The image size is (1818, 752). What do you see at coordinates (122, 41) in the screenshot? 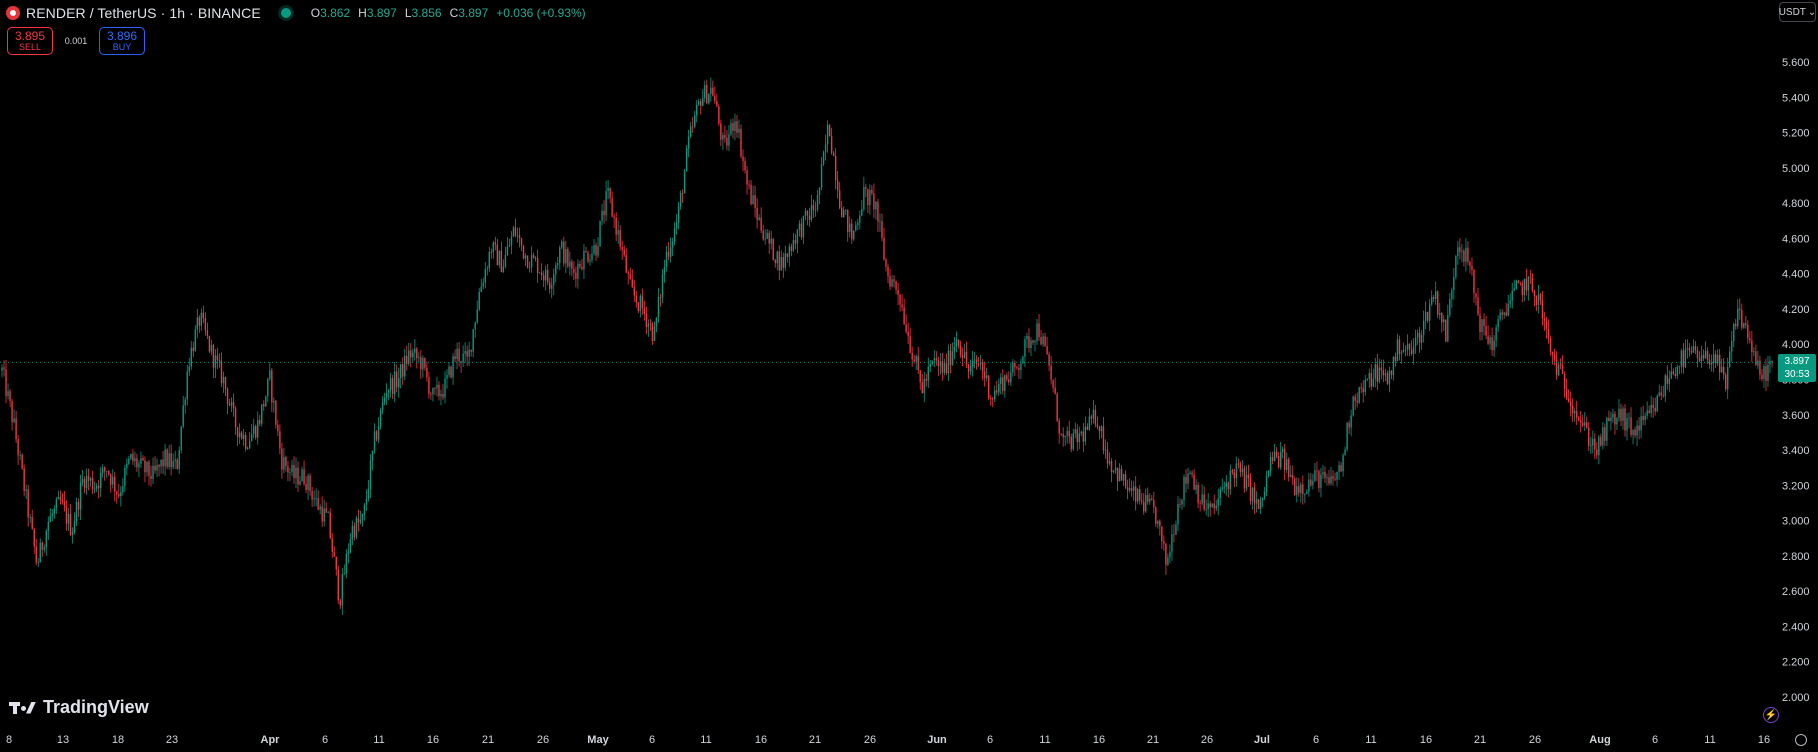
I see `buy-button: 3.896 BUY` at bounding box center [122, 41].